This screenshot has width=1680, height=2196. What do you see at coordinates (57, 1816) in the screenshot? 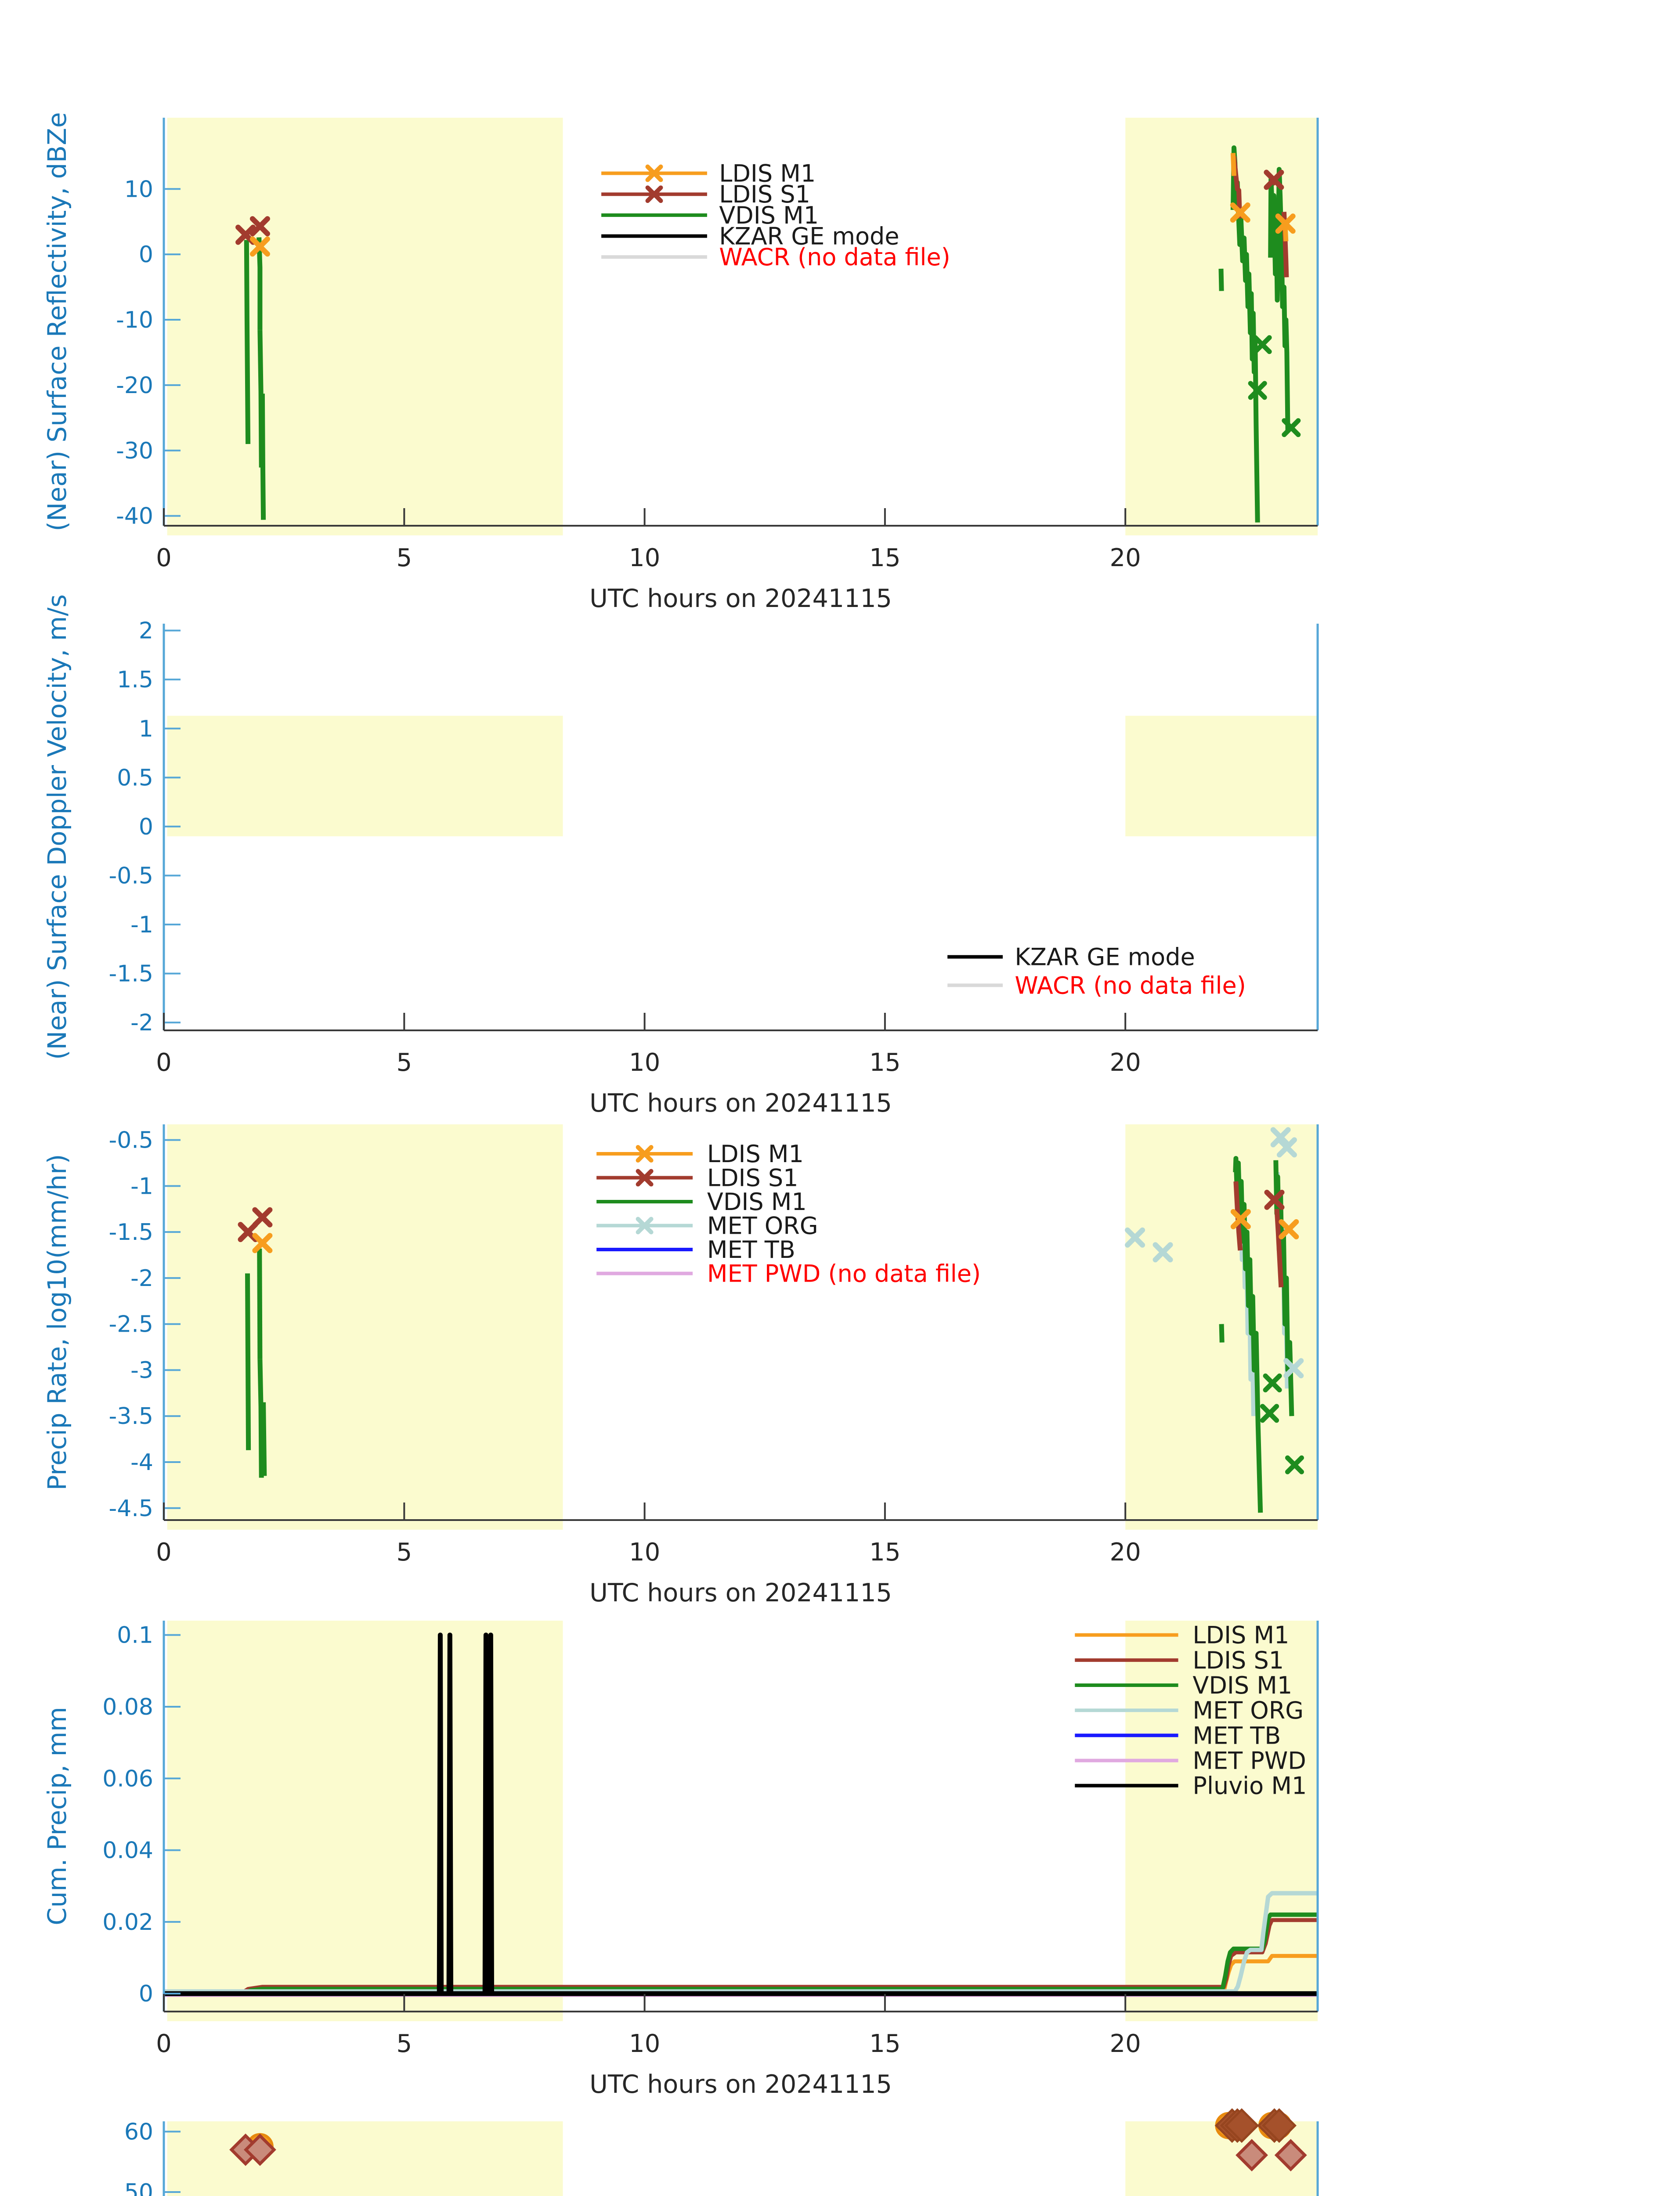
I see `y-axis-label: Cum. Precip, mm` at bounding box center [57, 1816].